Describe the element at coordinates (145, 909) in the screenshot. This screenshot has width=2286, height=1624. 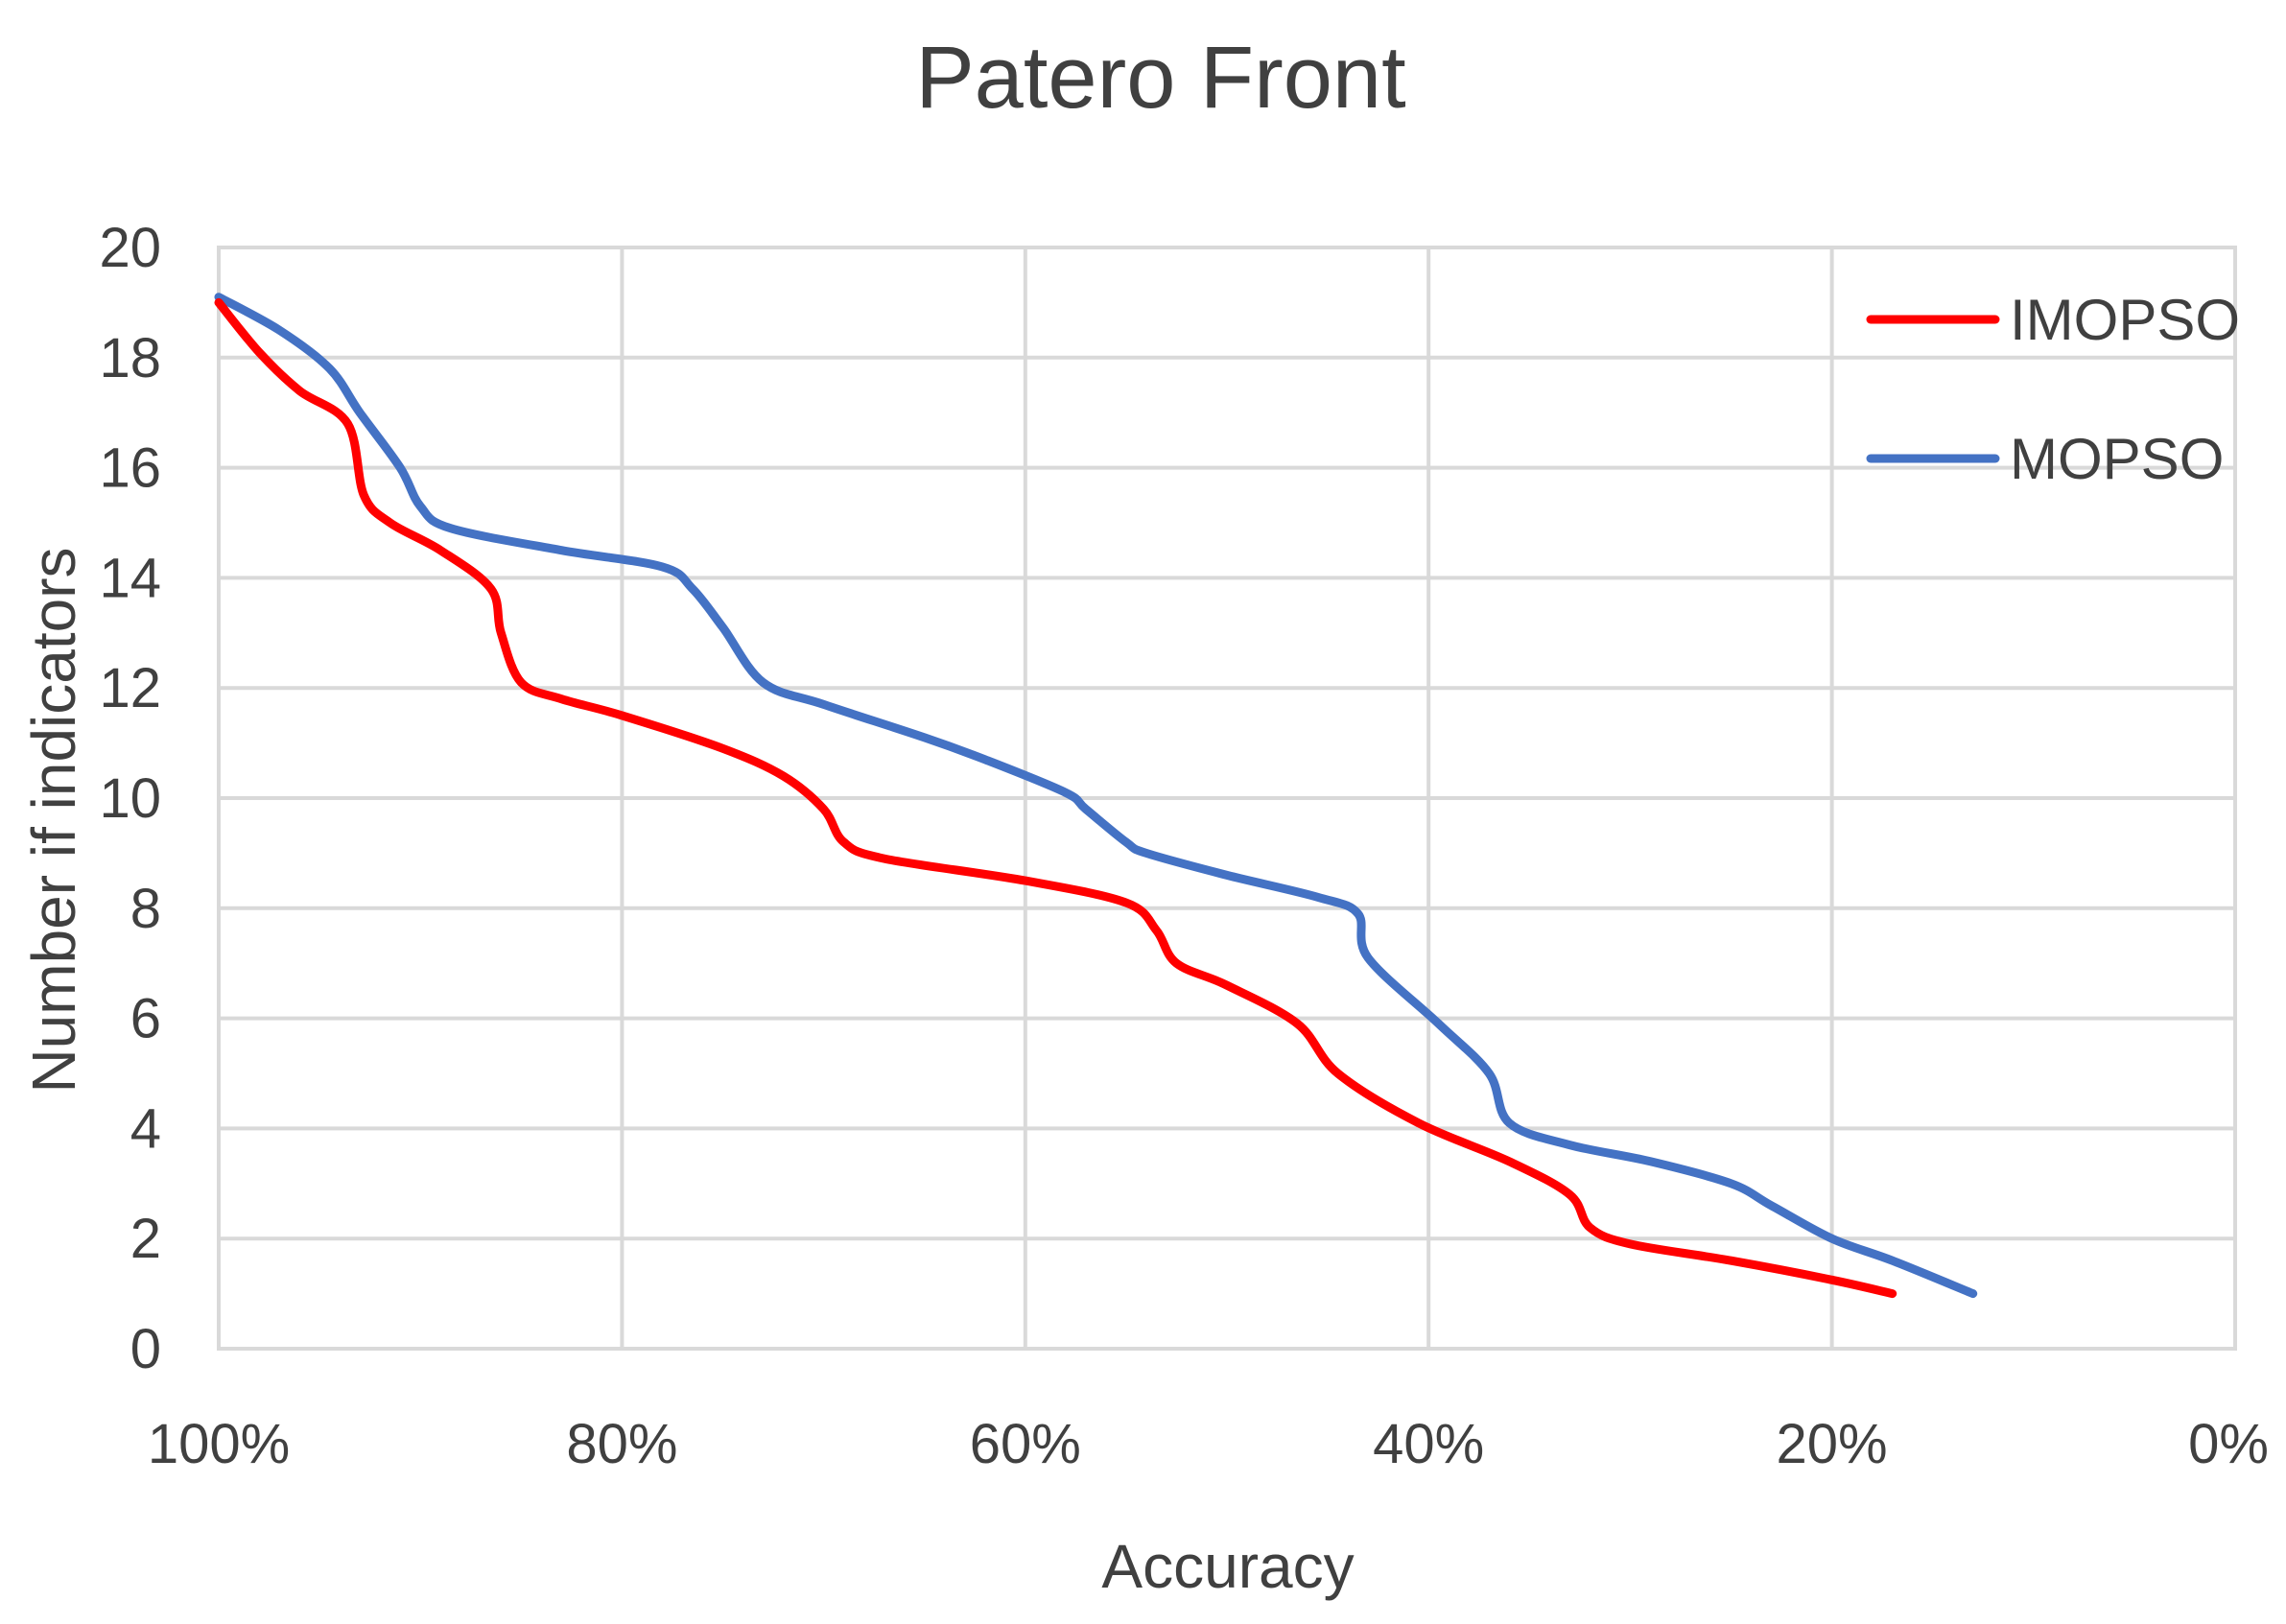
I see `y-tick-label: 8` at that location.